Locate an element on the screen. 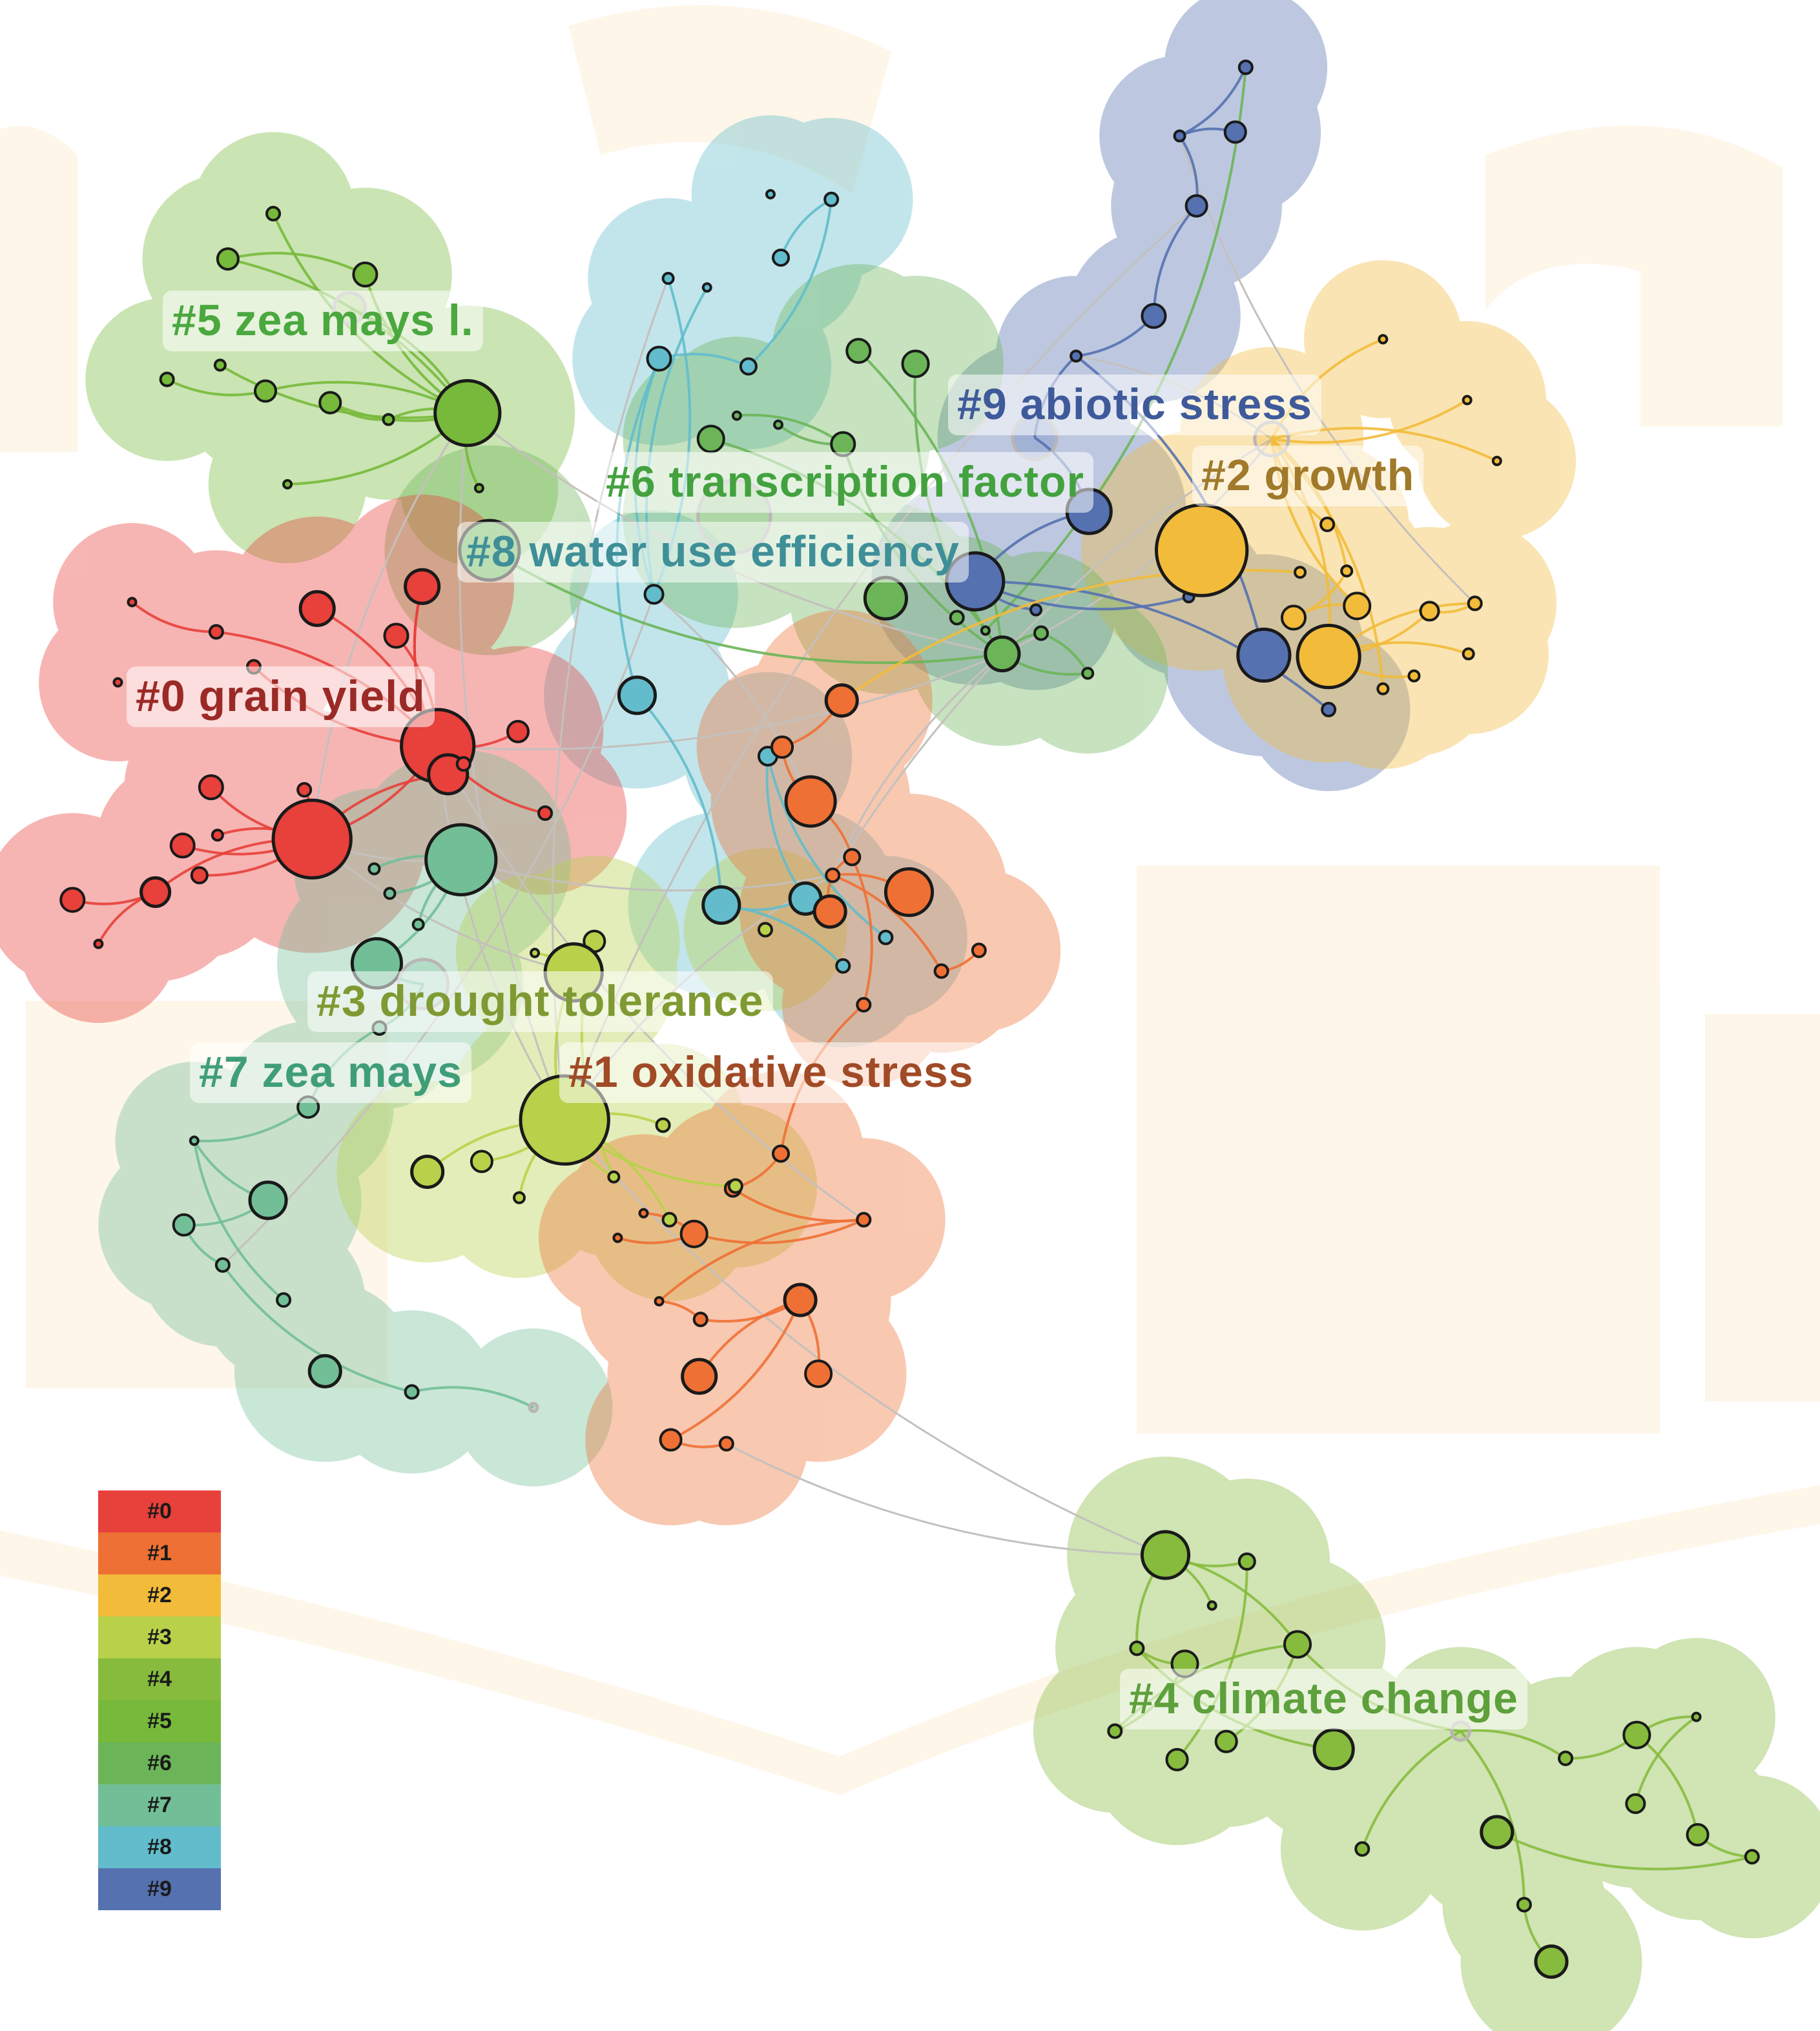 This screenshot has height=2031, width=1820. legend-item-5: #5 is located at coordinates (159, 1721).